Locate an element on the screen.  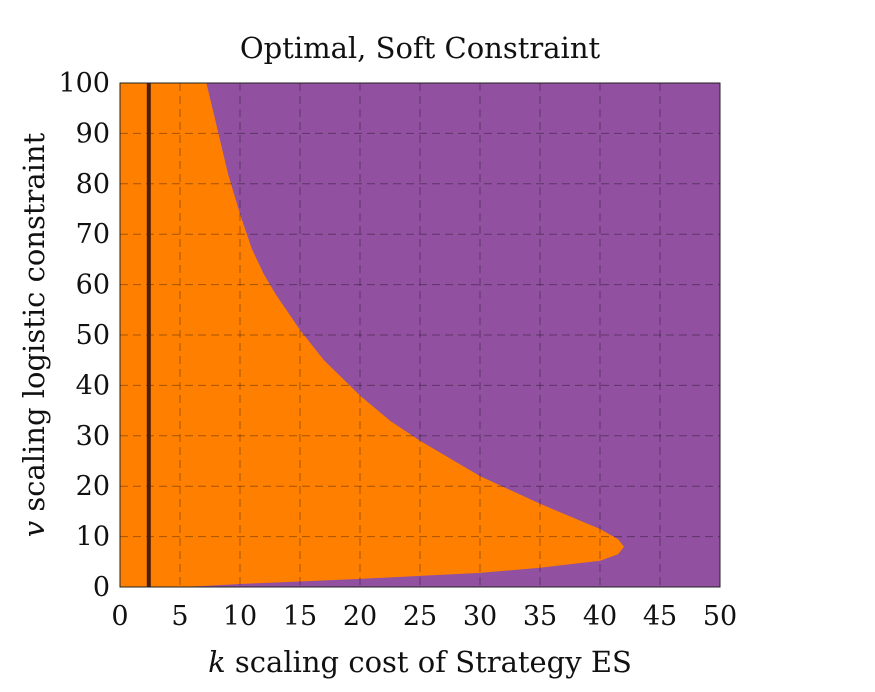
x-tick-label: 5 is located at coordinates (179, 616).